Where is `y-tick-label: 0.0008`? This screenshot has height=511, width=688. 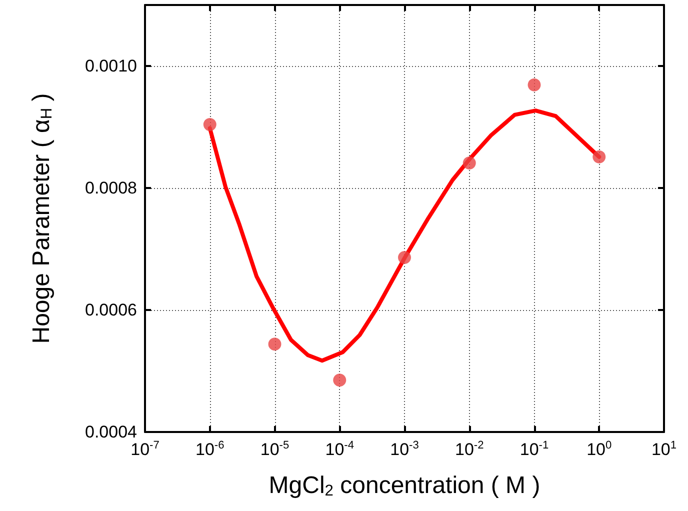 y-tick-label: 0.0008 is located at coordinates (111, 188).